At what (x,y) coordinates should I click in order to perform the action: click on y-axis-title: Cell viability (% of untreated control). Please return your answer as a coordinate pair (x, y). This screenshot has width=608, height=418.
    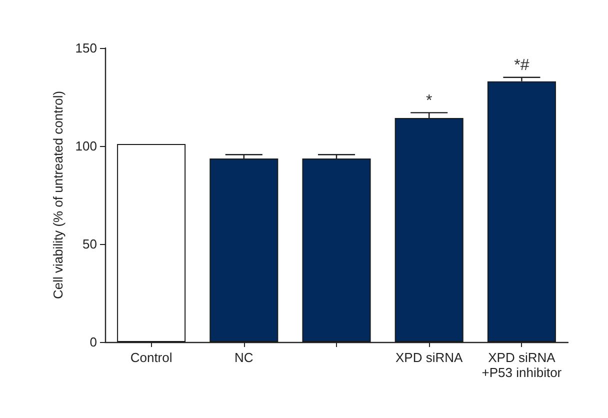
    Looking at the image, I should click on (58, 195).